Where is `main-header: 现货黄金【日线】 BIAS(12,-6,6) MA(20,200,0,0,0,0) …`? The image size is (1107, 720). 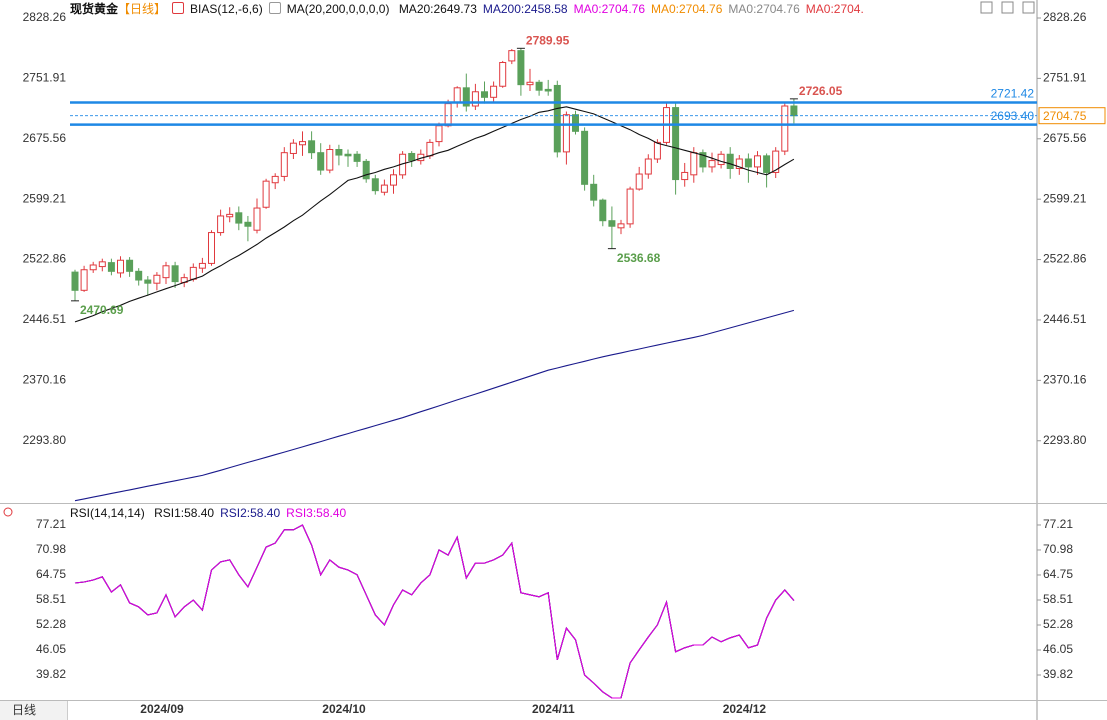 main-header: 现货黄金【日线】 BIAS(12,-6,6) MA(20,200,0,0,0,0) … is located at coordinates (470, 9).